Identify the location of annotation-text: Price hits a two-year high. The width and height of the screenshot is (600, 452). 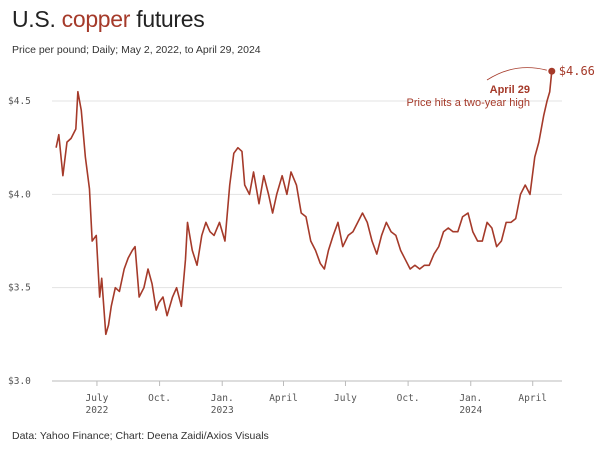
(468, 103).